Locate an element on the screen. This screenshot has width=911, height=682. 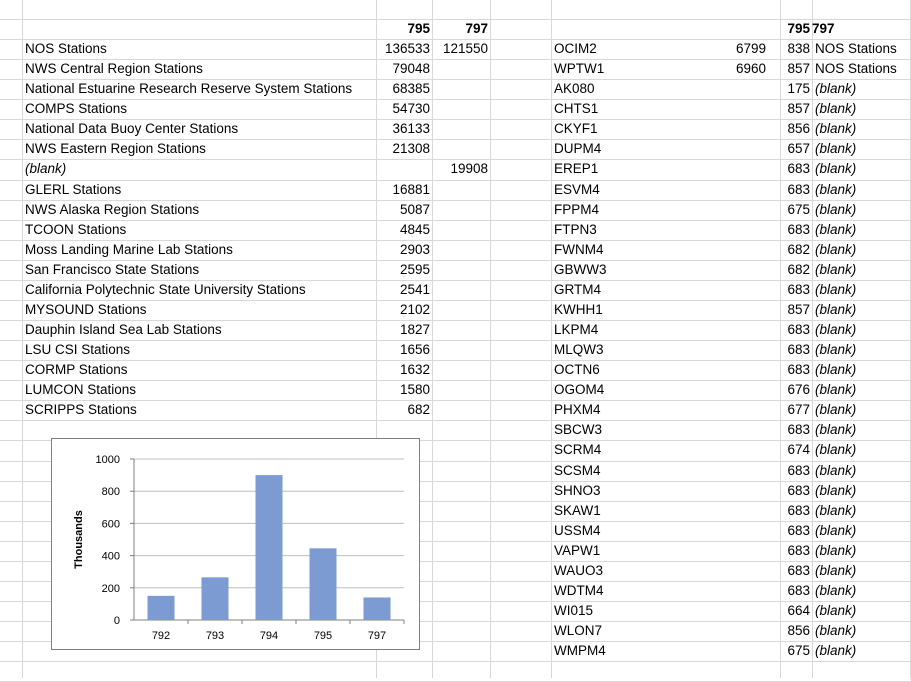
right-row-id: WLON7 is located at coordinates (578, 630).